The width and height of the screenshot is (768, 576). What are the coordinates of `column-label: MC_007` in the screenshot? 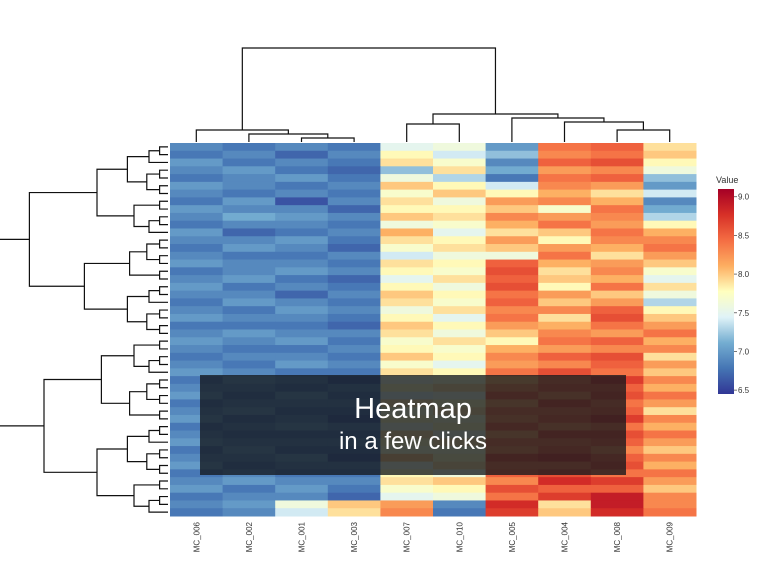 It's located at (407, 536).